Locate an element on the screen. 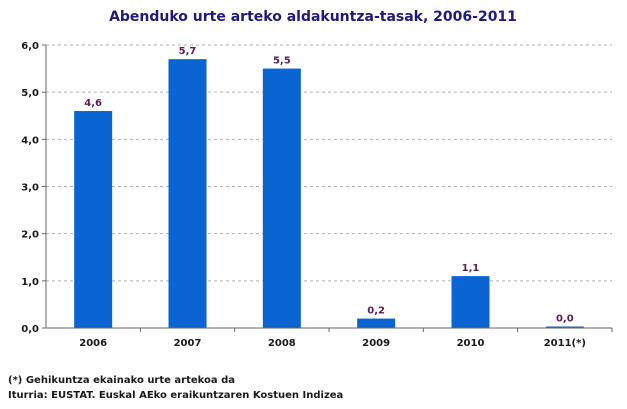 This screenshot has height=409, width=627. data-label: 1,1 is located at coordinates (471, 268).